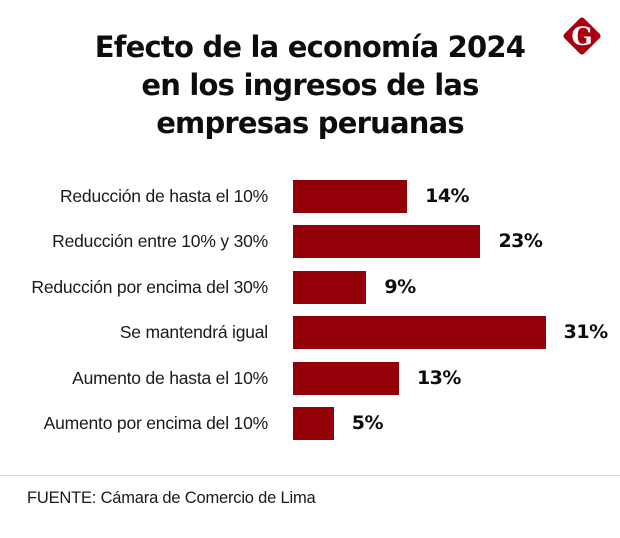 The height and width of the screenshot is (538, 620). Describe the element at coordinates (171, 498) in the screenshot. I see `source-note: FUENTE: Cámara de Comercio de Lima` at that location.